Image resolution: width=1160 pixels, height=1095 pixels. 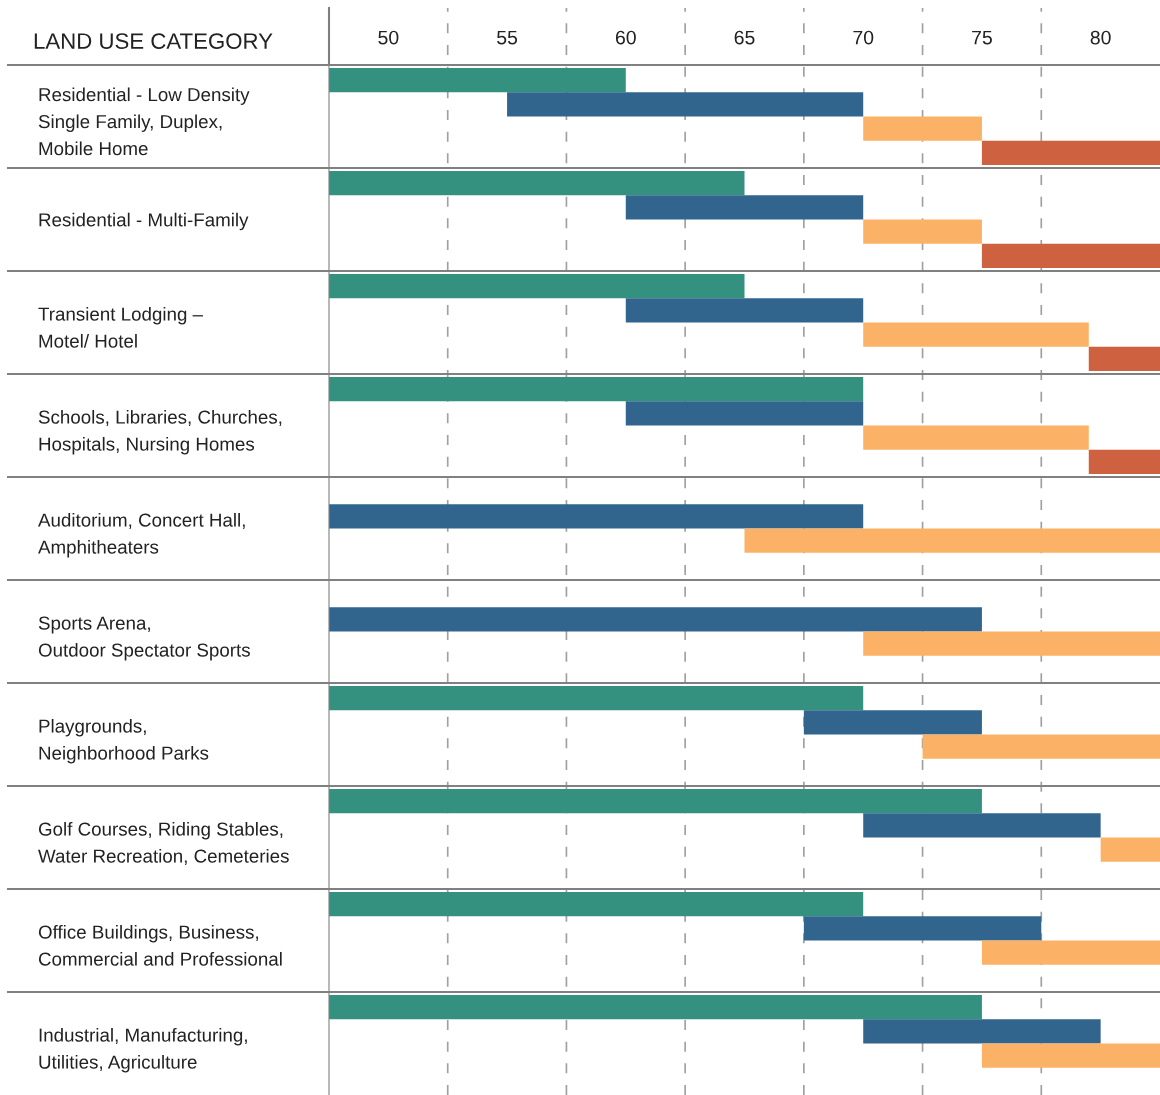 What do you see at coordinates (160, 945) in the screenshot?
I see `y-tick-label: Office Buildings, Business, Commercial and Professional` at bounding box center [160, 945].